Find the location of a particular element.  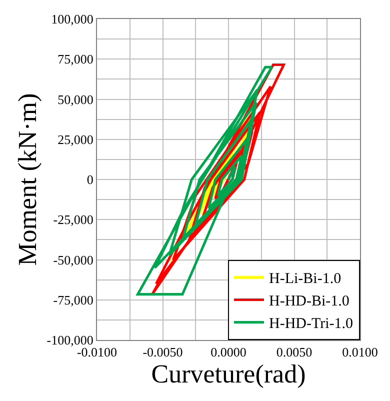

y-axis-title: Moment (kN·m) is located at coordinates (27, 179).